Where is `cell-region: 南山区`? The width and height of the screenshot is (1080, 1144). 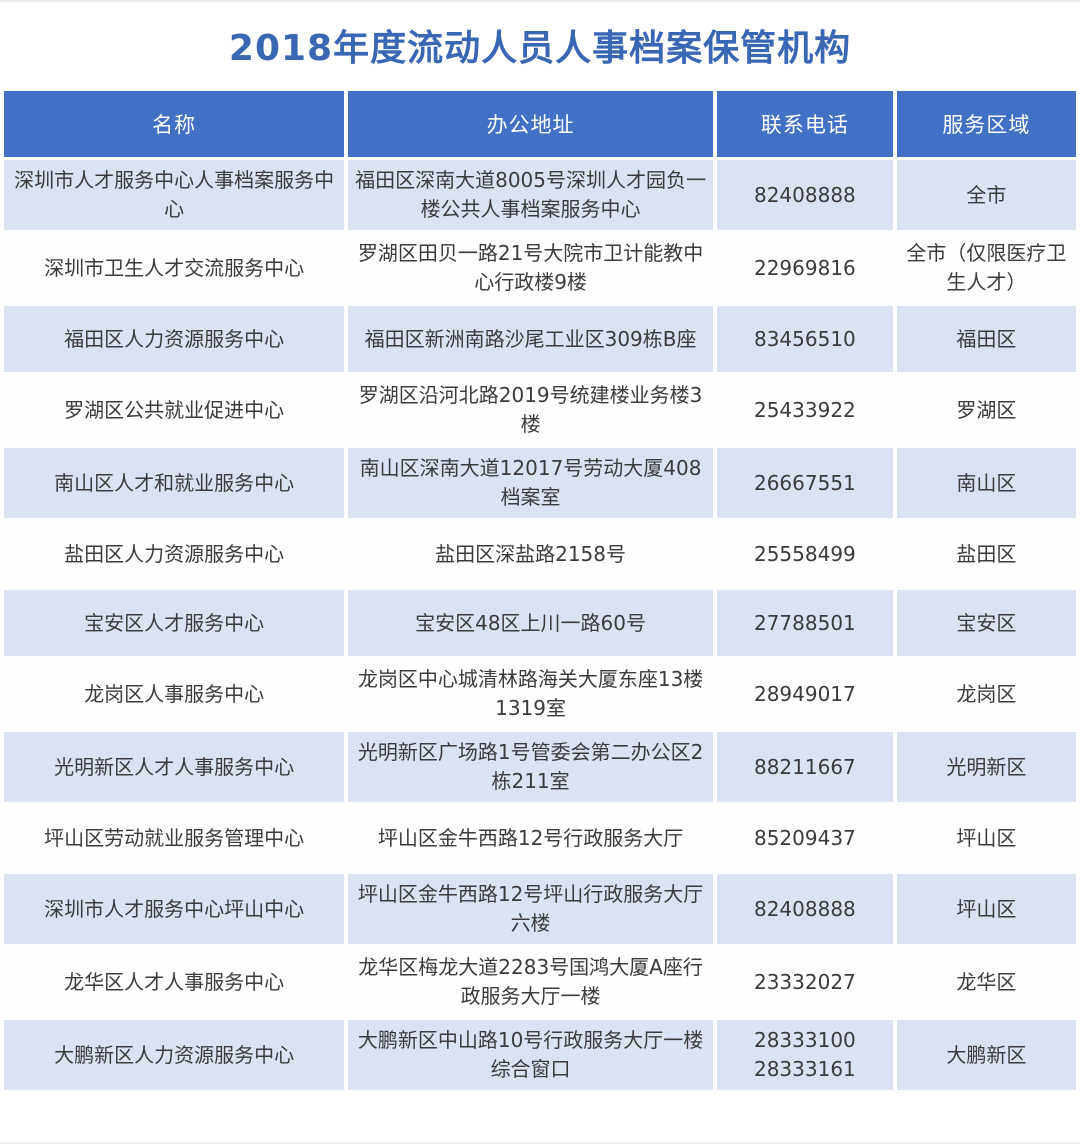
cell-region: 南山区 is located at coordinates (986, 483).